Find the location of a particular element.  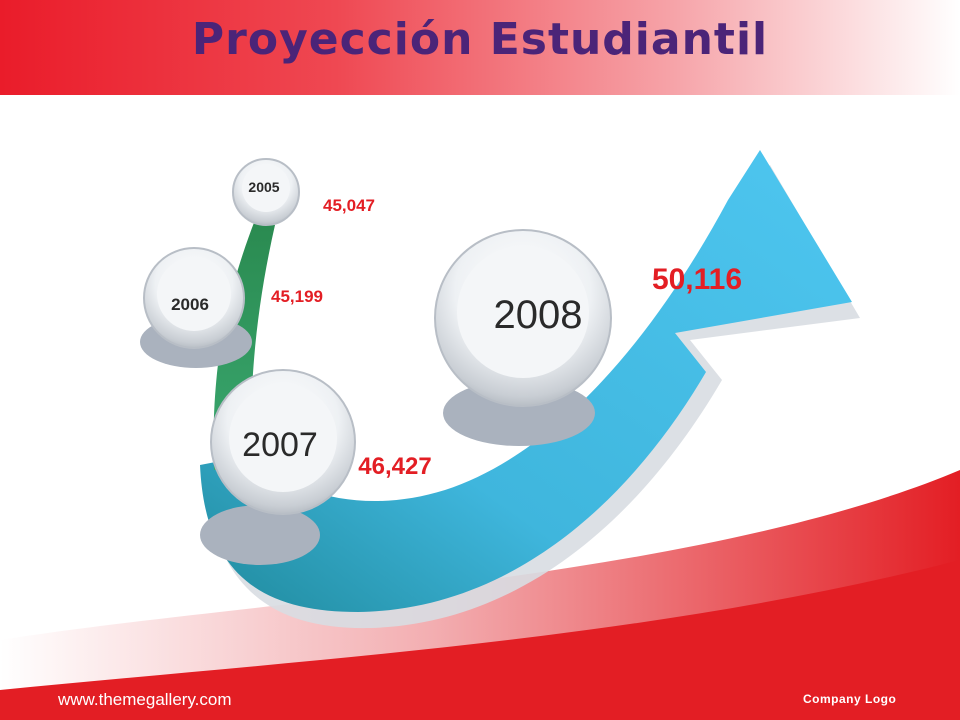

milestone-value: 46,427 is located at coordinates (394, 466).